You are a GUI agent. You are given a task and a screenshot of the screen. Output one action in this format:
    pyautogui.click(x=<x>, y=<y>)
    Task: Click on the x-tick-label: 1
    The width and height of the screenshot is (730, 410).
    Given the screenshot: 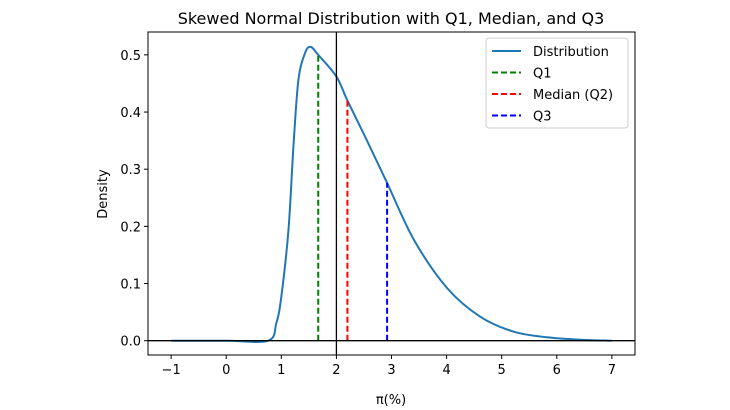 What is the action you would take?
    pyautogui.click(x=281, y=370)
    